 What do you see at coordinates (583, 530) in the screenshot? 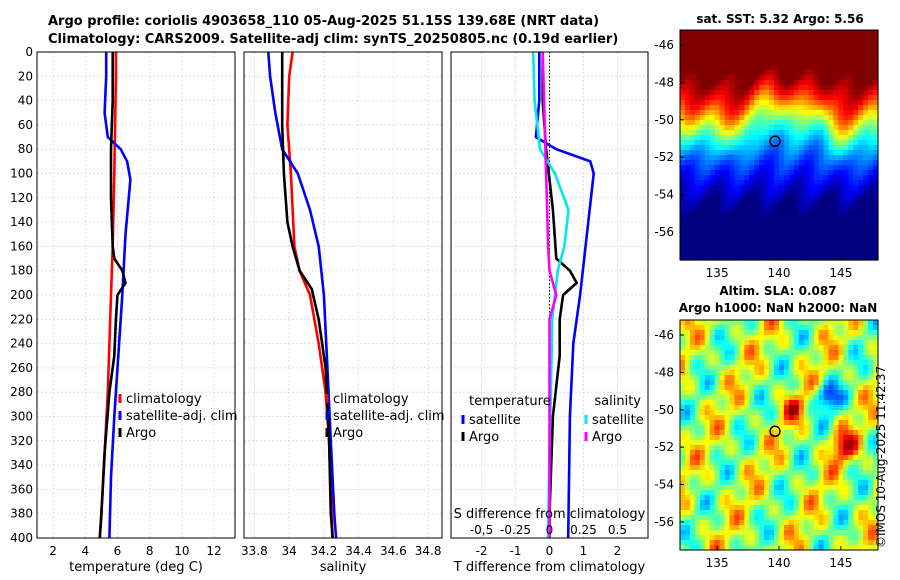
I see `secondary-tick-label: 0.25` at bounding box center [583, 530].